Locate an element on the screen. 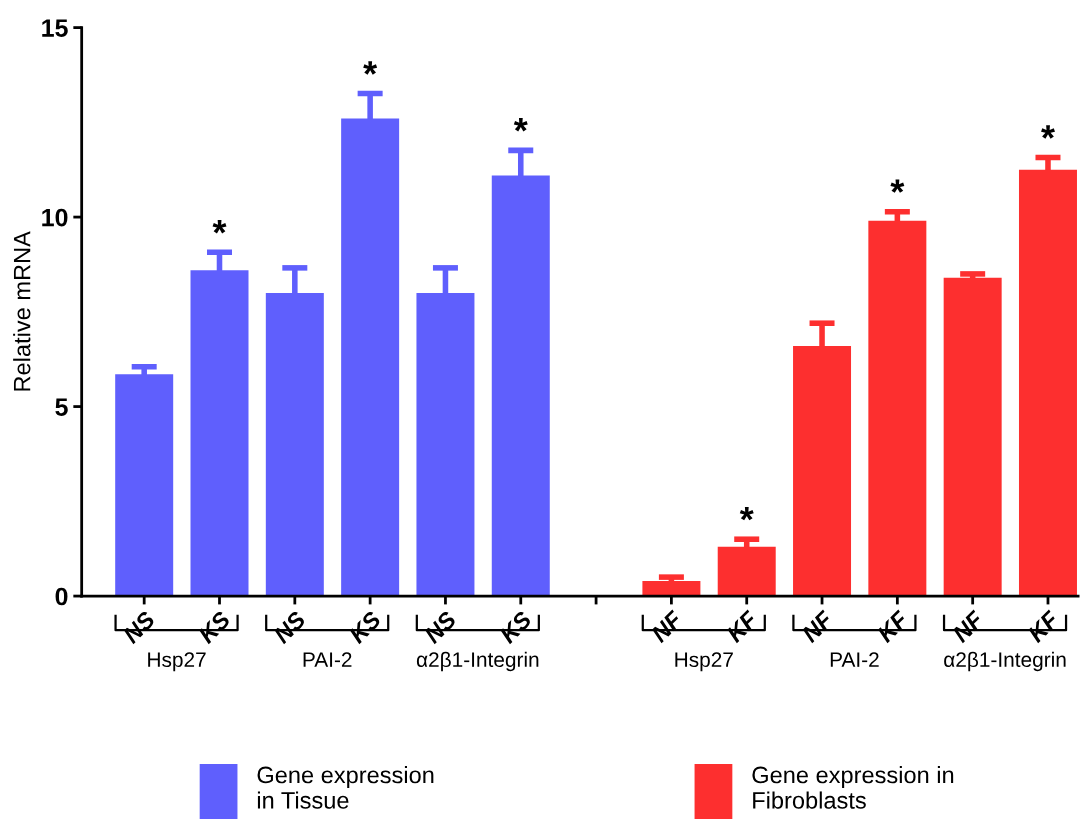 The width and height of the screenshot is (1089, 836). y-axis-title: Relative mRNA is located at coordinates (22, 311).